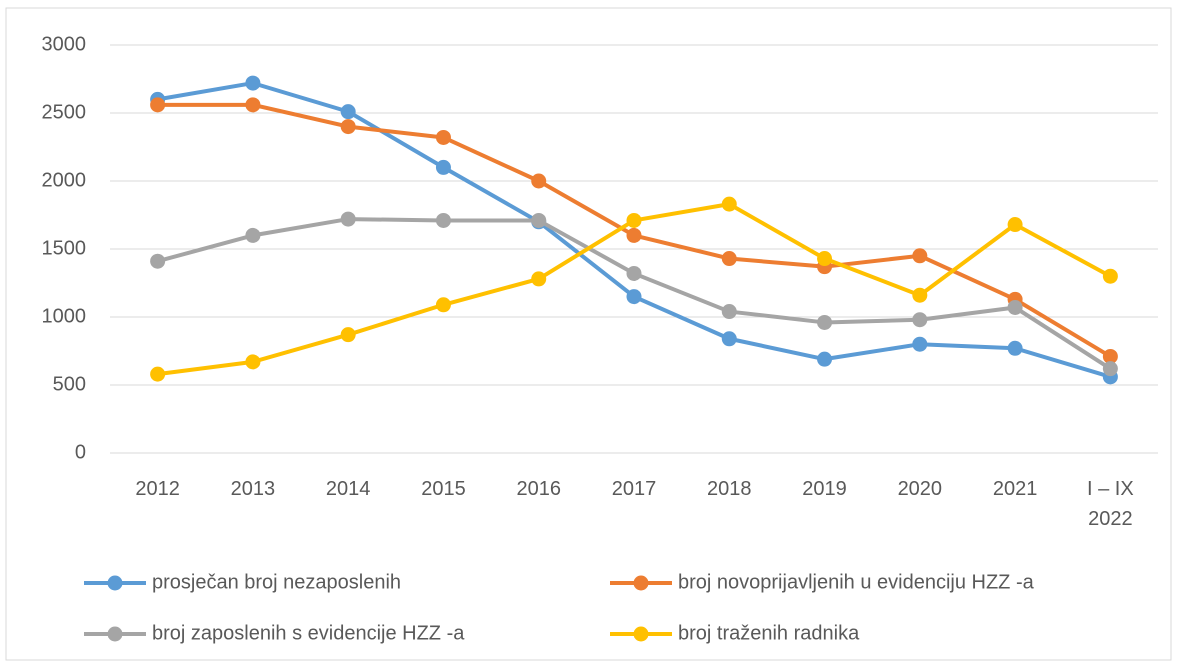 The image size is (1178, 666). What do you see at coordinates (769, 633) in the screenshot?
I see `legend-label: broj traženih radnika` at bounding box center [769, 633].